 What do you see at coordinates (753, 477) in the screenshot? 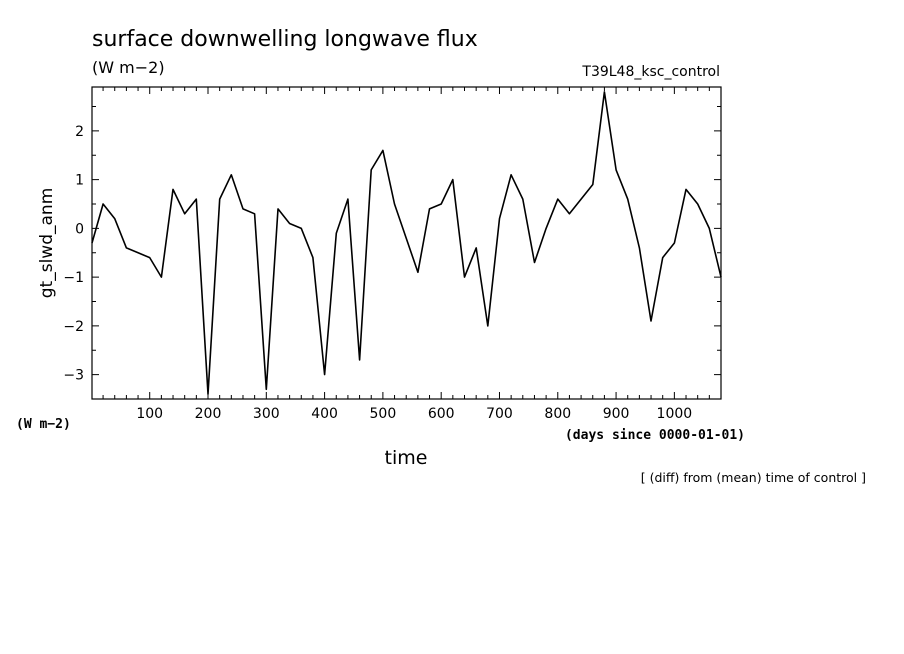
I see `chart-note: [ (diff) from (mean) time of control ]` at bounding box center [753, 477].